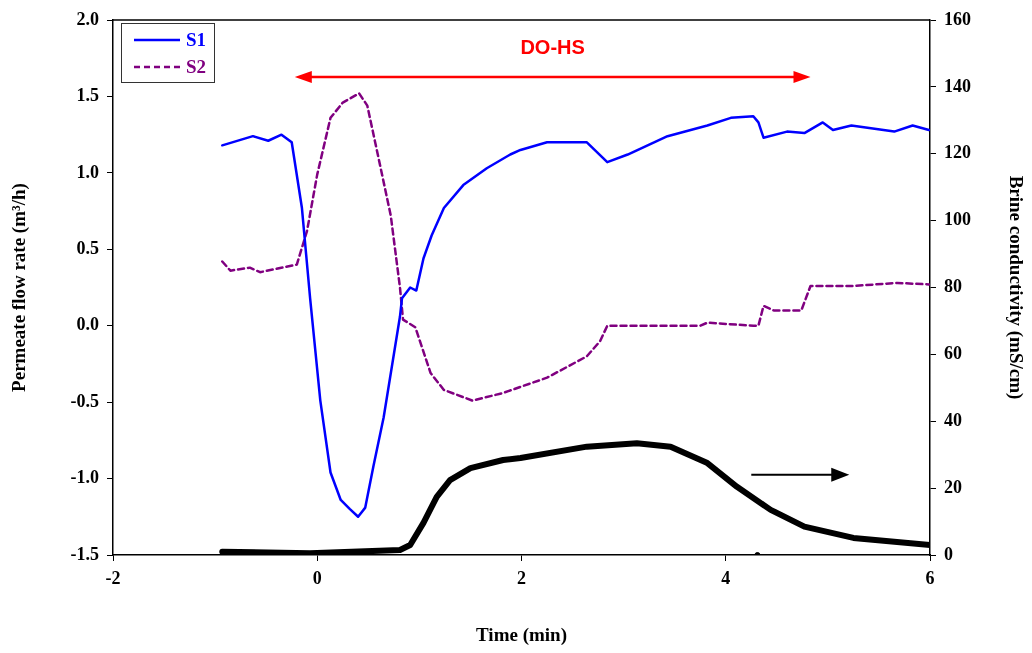  I want to click on y-tick-label: -1.0, so click(84, 477).